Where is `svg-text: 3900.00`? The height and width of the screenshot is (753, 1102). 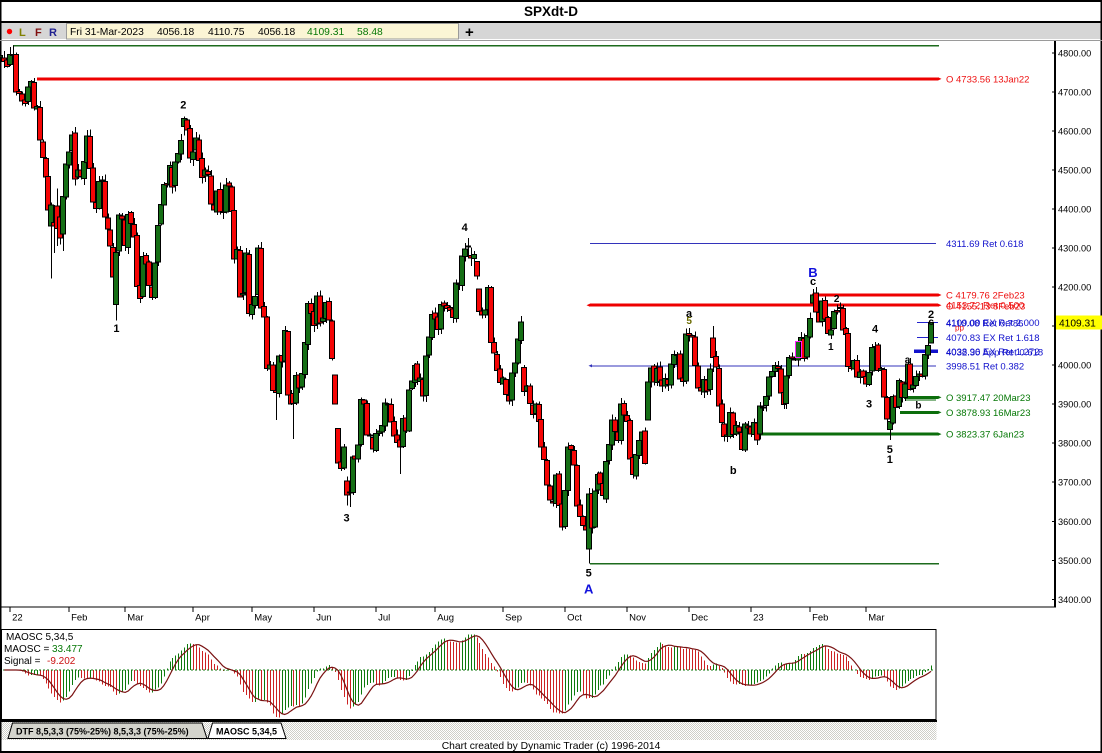
svg-text: 3900.00 is located at coordinates (1074, 405).